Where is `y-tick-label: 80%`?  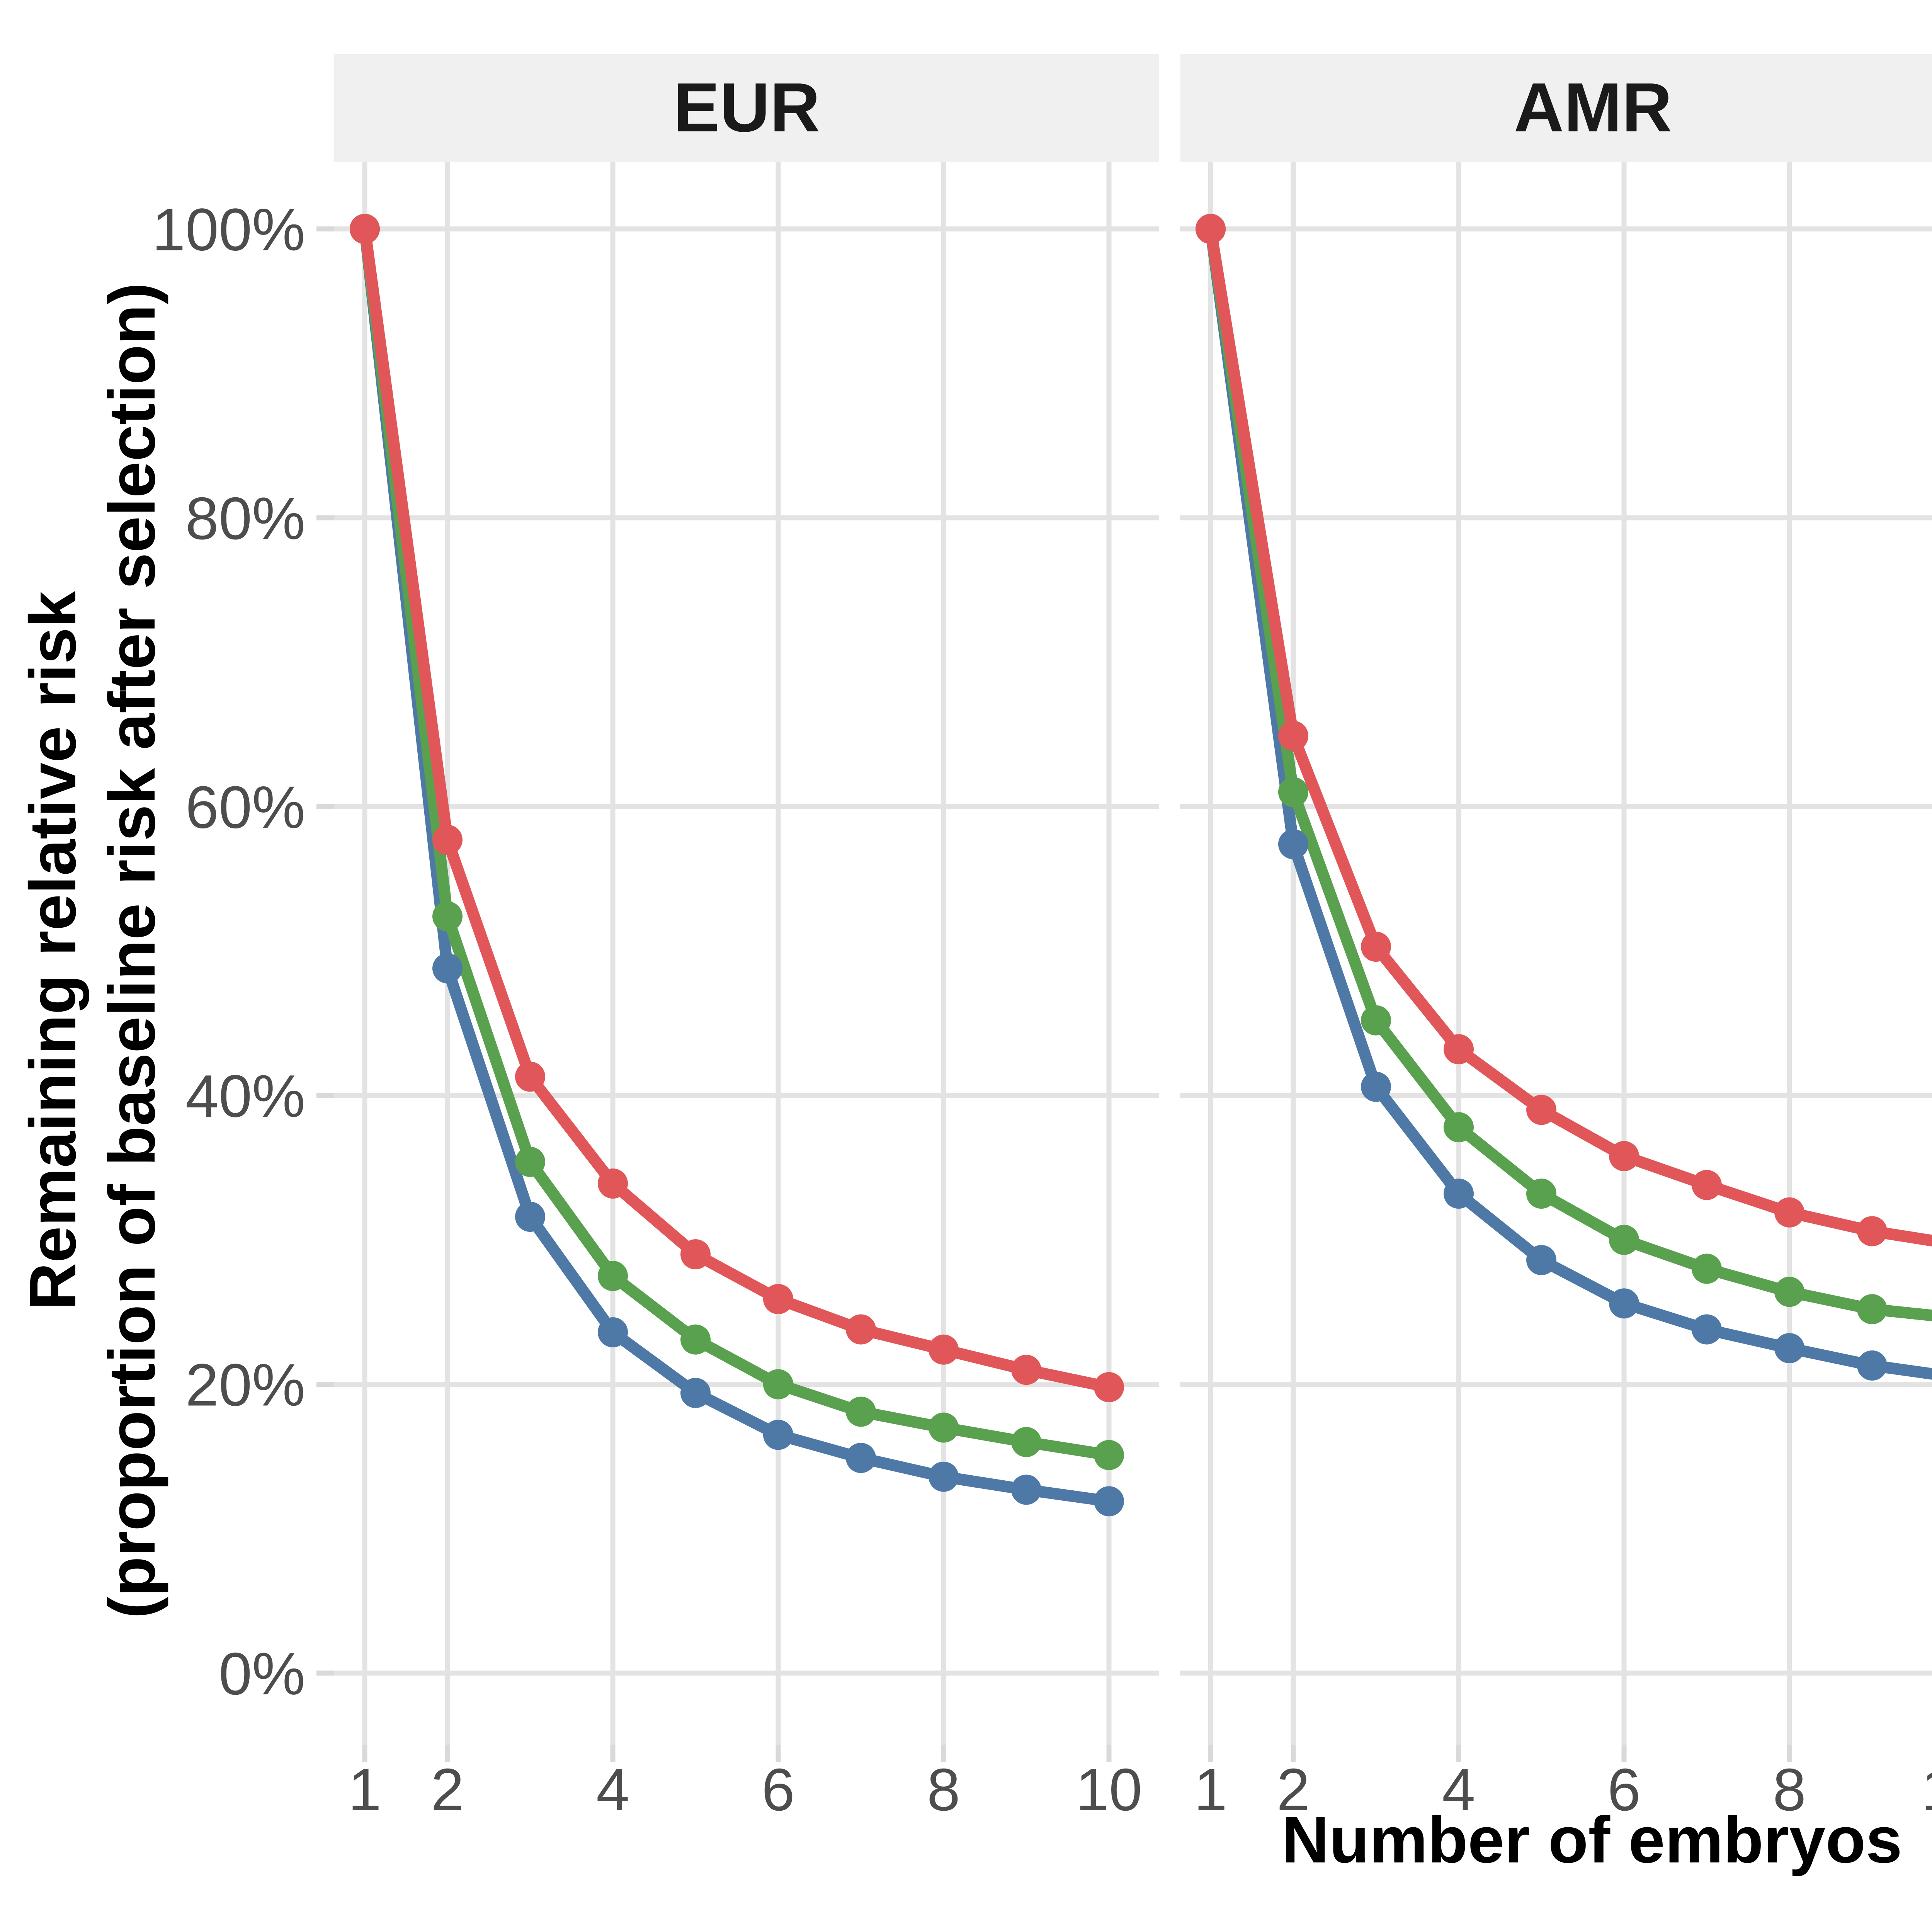
y-tick-label: 80% is located at coordinates (245, 518).